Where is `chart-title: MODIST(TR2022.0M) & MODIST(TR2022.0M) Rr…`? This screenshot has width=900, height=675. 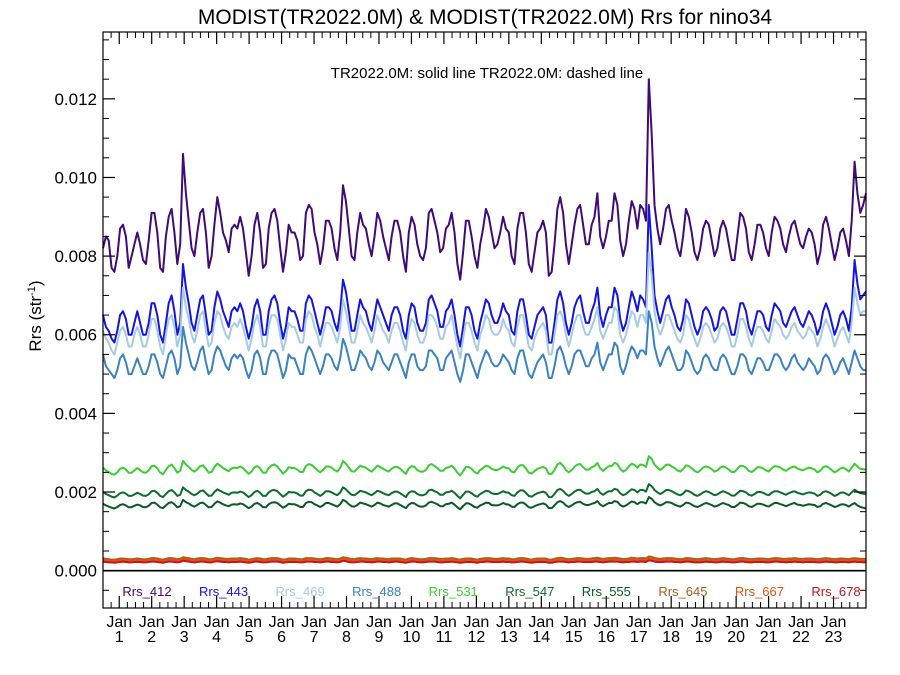
chart-title: MODIST(TR2022.0M) & MODIST(TR2022.0M) Rr… is located at coordinates (485, 17).